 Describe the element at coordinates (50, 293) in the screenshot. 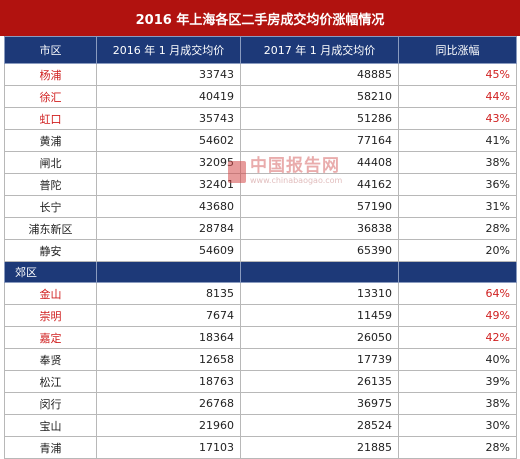

I see `district-cell: 金山` at that location.